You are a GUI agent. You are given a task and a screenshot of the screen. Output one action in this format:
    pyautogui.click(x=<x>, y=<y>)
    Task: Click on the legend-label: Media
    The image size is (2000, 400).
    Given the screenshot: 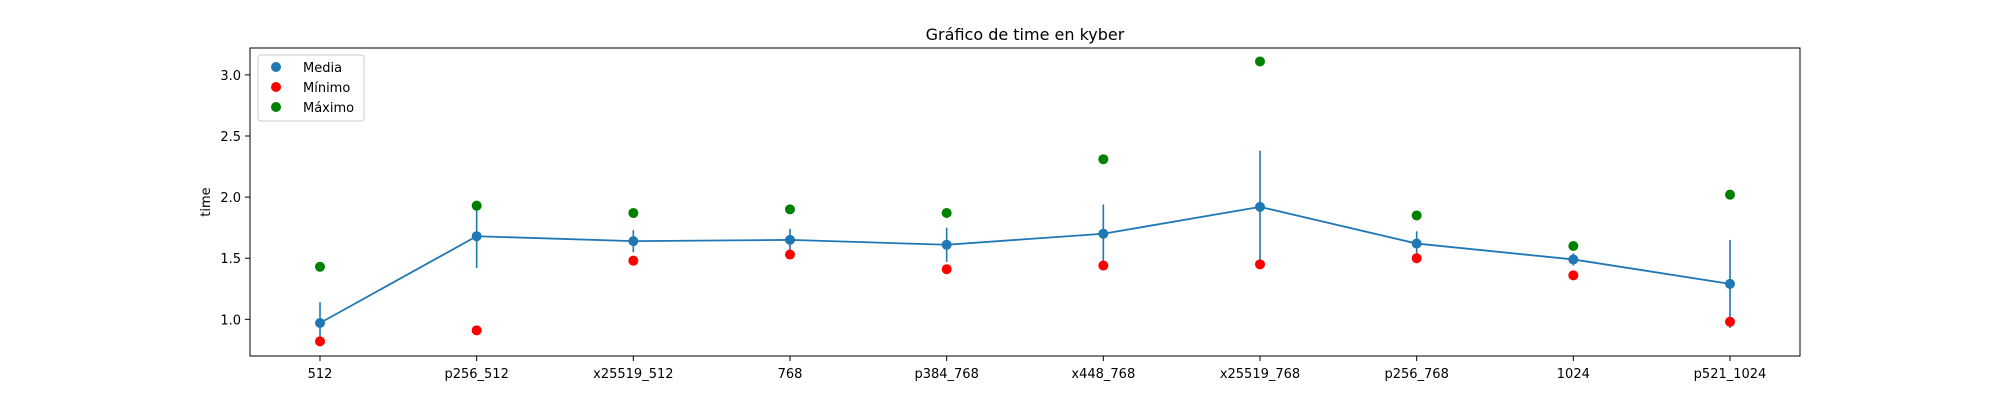 What is the action you would take?
    pyautogui.click(x=322, y=68)
    